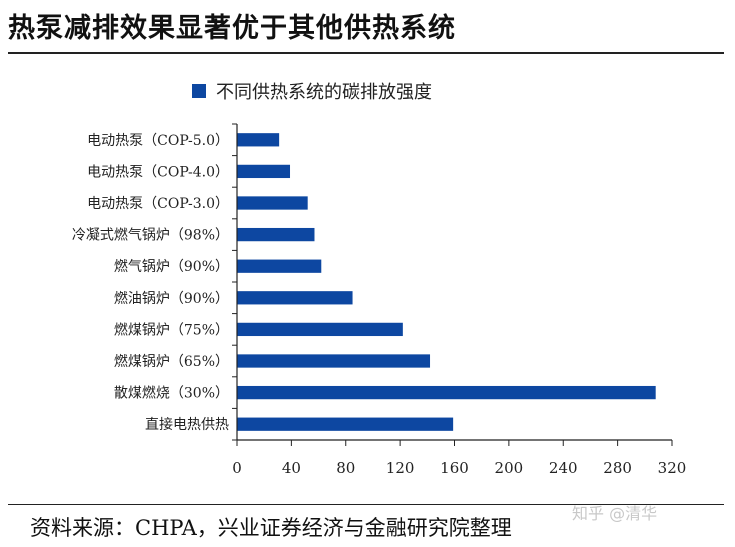  I want to click on x-tick-label: 240, so click(563, 468).